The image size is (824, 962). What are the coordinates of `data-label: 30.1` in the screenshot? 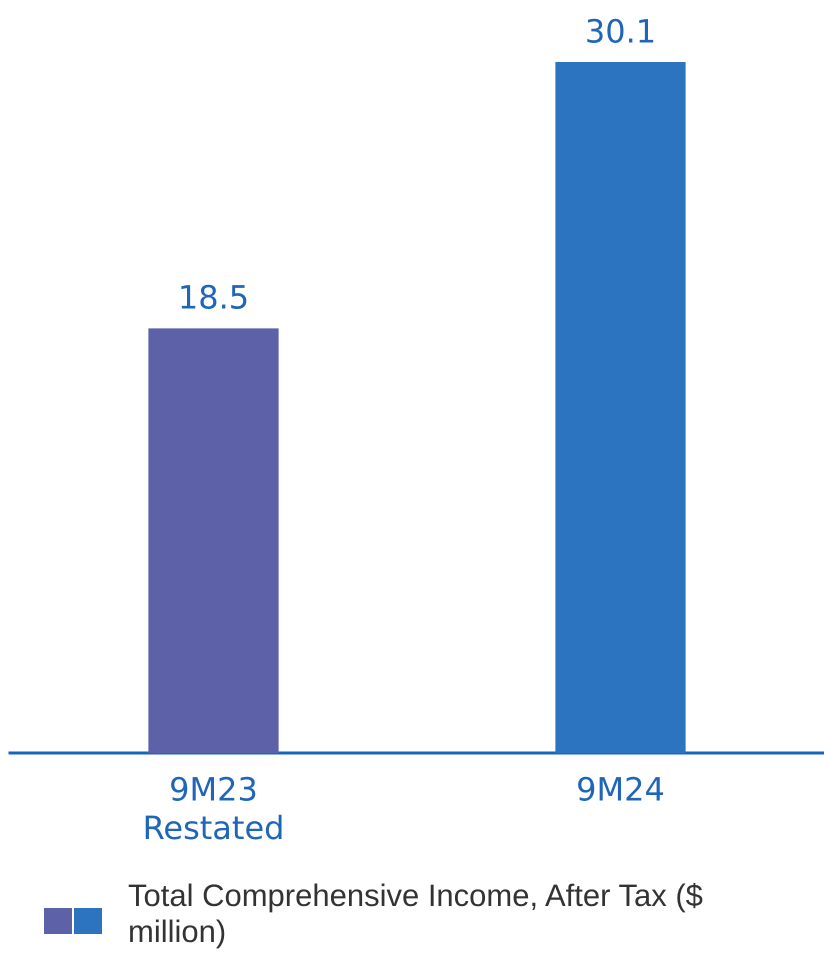 It's located at (620, 31).